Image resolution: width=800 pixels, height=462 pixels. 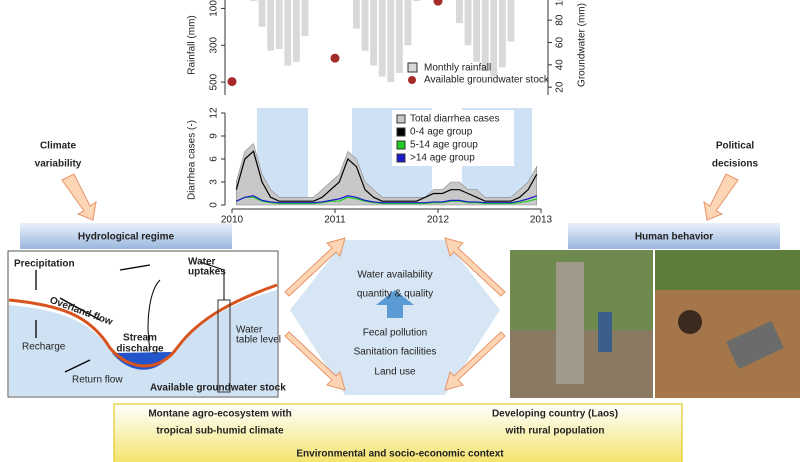 What do you see at coordinates (560, 20) in the screenshot?
I see `y2-tick-label: 80` at bounding box center [560, 20].